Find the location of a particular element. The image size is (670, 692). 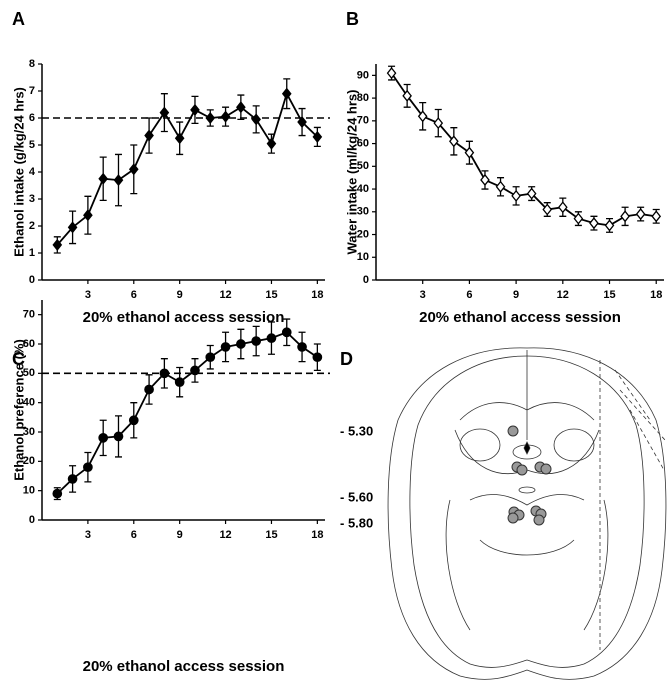

level-label: - 5.30 is located at coordinates (356, 430).